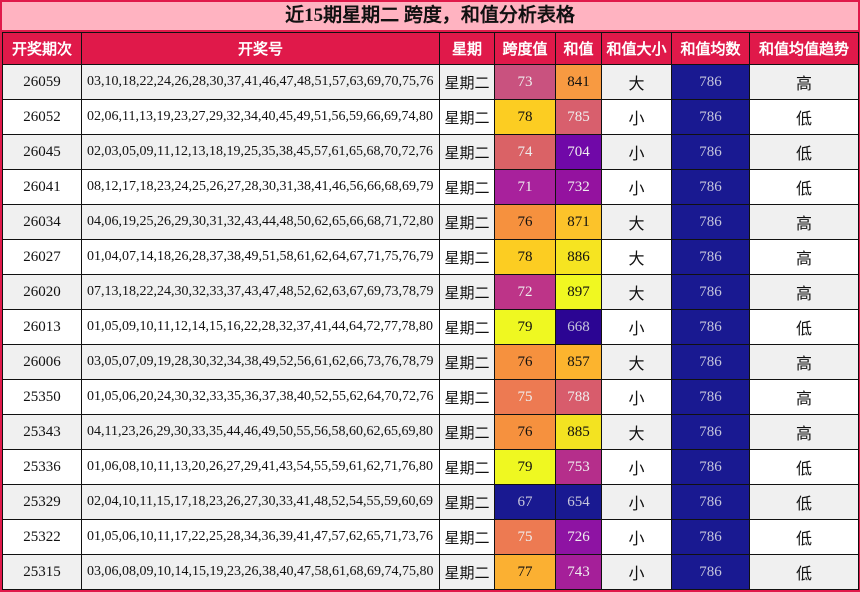  I want to click on cell-period: 25322, so click(42, 537).